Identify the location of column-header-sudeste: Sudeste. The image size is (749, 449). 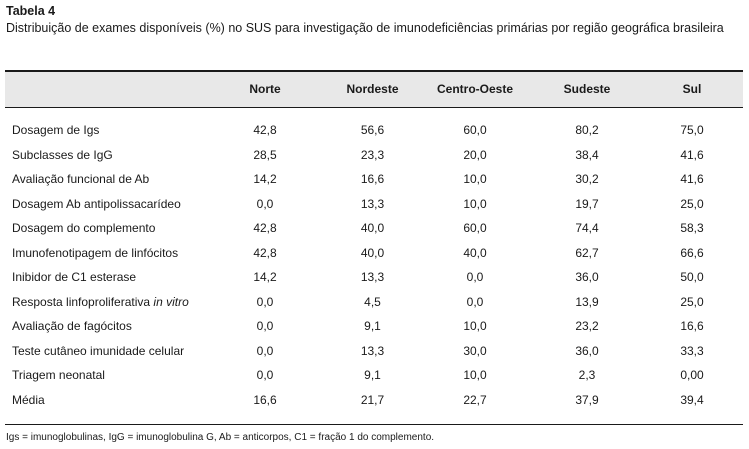
(587, 89).